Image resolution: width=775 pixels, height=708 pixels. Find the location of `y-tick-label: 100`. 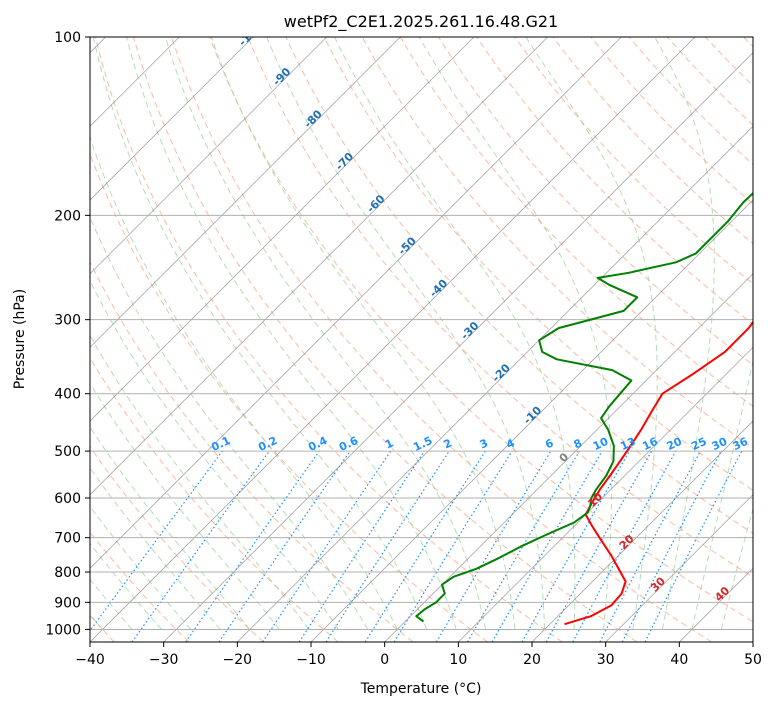

y-tick-label: 100 is located at coordinates (67, 38).